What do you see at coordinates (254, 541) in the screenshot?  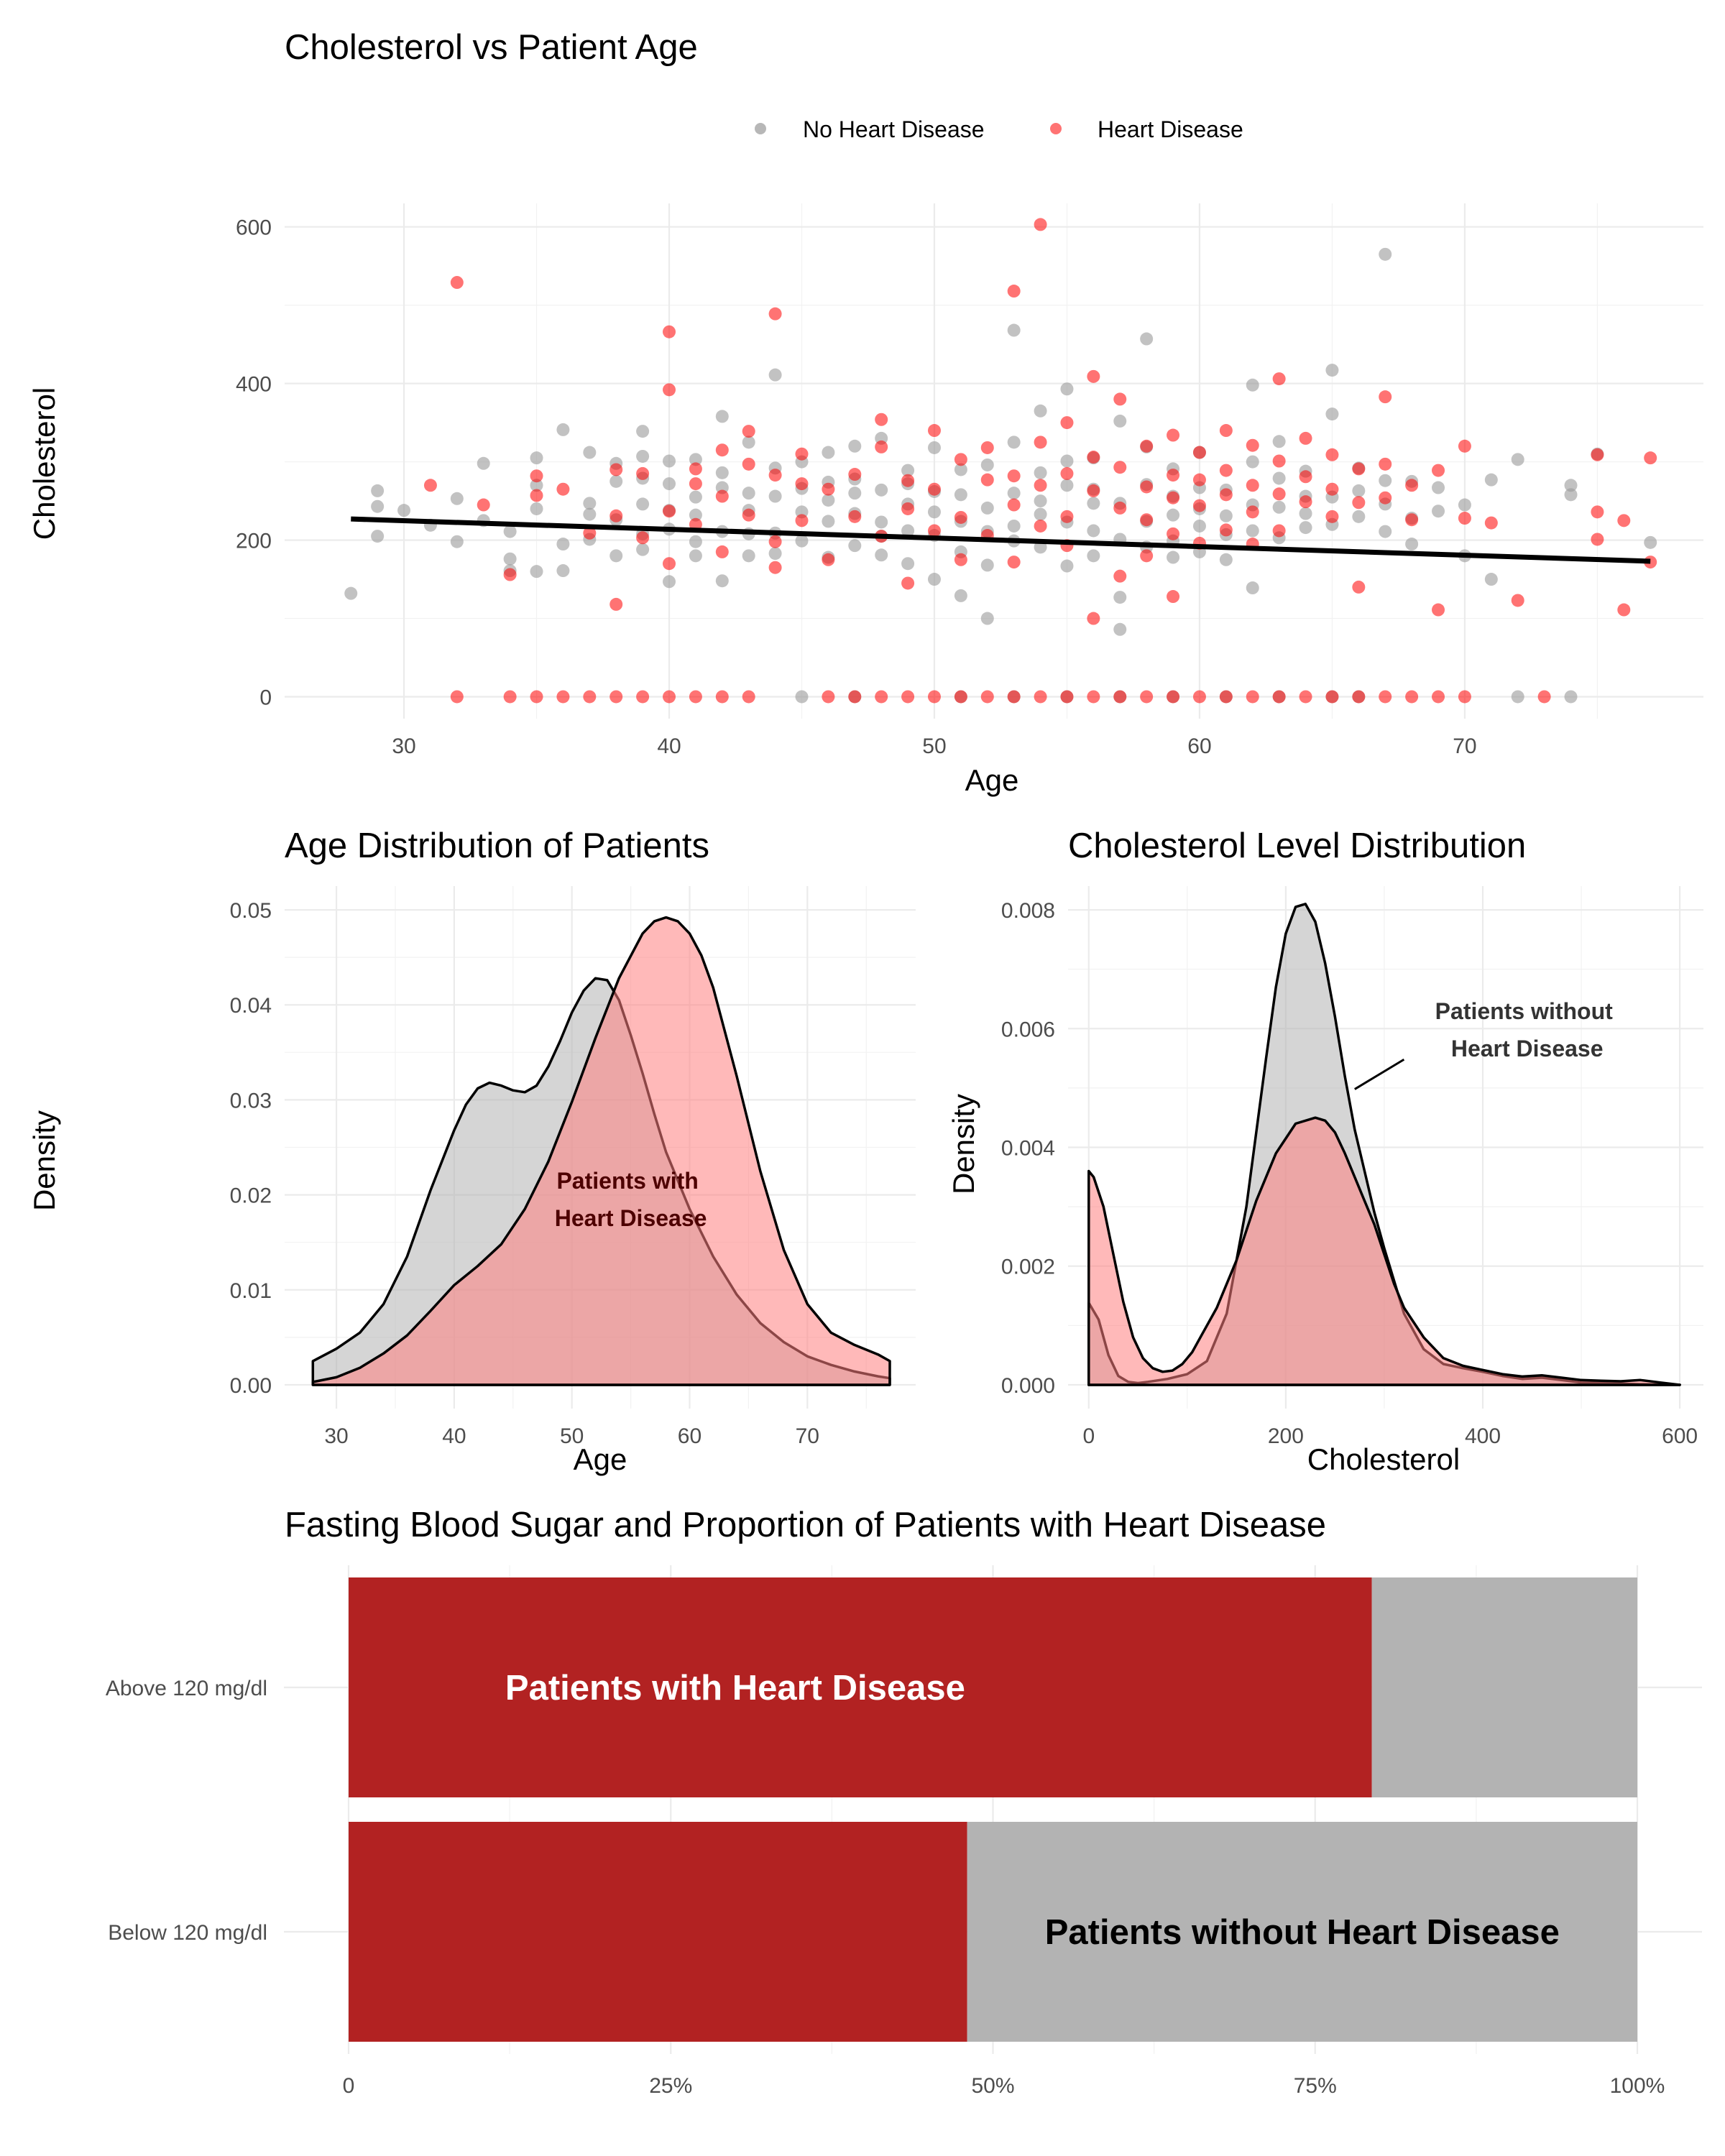 I see `y-tick-label: 200` at bounding box center [254, 541].